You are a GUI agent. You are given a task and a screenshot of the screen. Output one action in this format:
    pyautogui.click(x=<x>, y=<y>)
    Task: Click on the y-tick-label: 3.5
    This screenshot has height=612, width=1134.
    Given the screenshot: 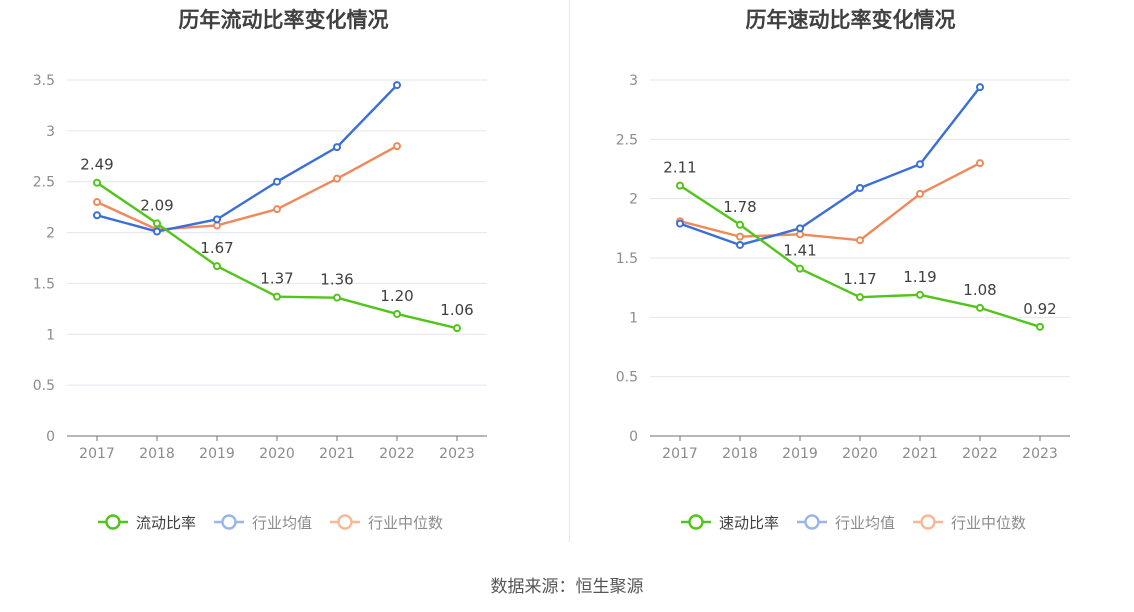 What is the action you would take?
    pyautogui.click(x=44, y=81)
    